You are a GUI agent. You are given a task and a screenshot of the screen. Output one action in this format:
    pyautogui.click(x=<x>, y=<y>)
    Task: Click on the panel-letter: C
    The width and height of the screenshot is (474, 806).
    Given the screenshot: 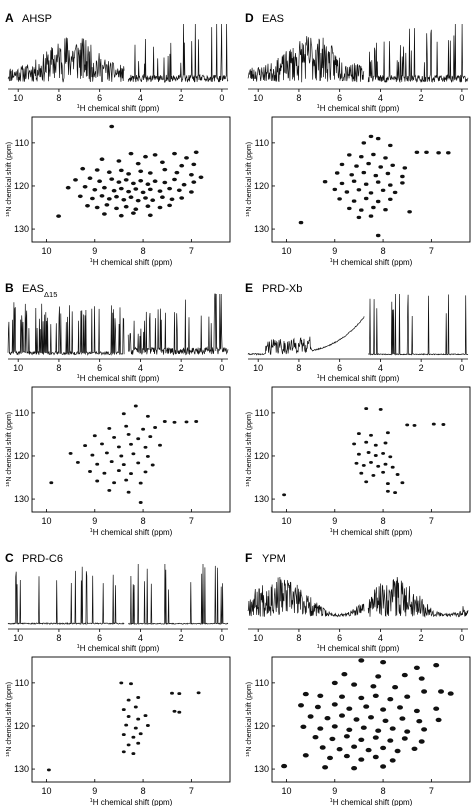 What is the action you would take?
    pyautogui.click(x=9, y=558)
    